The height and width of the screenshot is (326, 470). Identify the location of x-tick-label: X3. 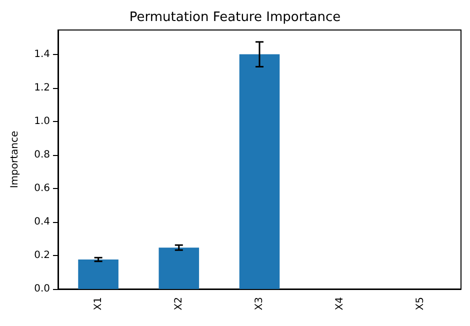
(259, 303).